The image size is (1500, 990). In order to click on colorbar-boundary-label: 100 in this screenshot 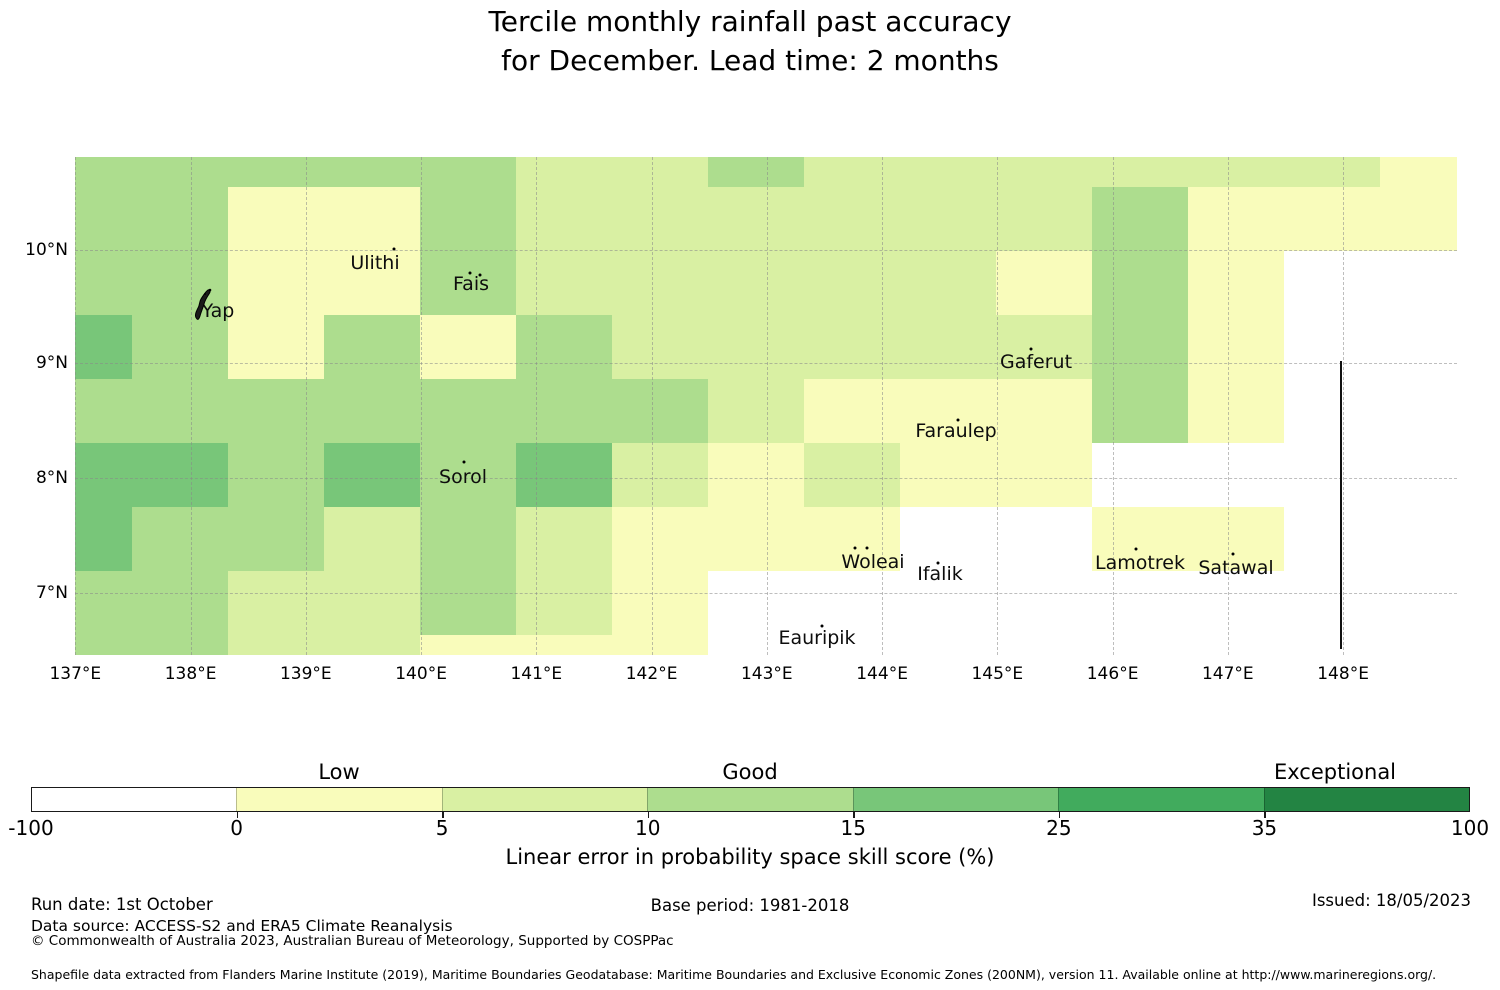, I will do `click(1470, 828)`.